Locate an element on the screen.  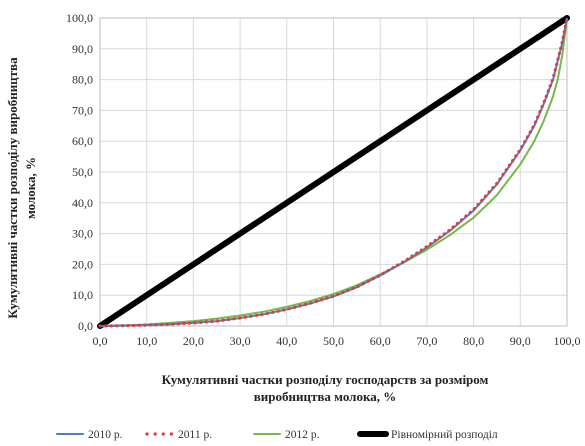
y-tick-label: 0,0 is located at coordinates (85, 326).